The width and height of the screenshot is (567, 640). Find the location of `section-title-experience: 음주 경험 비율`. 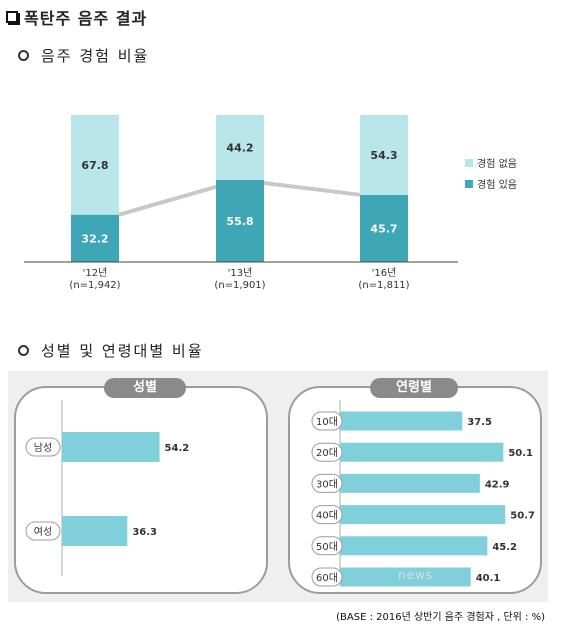

section-title-experience: 음주 경험 비율 is located at coordinates (83, 55).